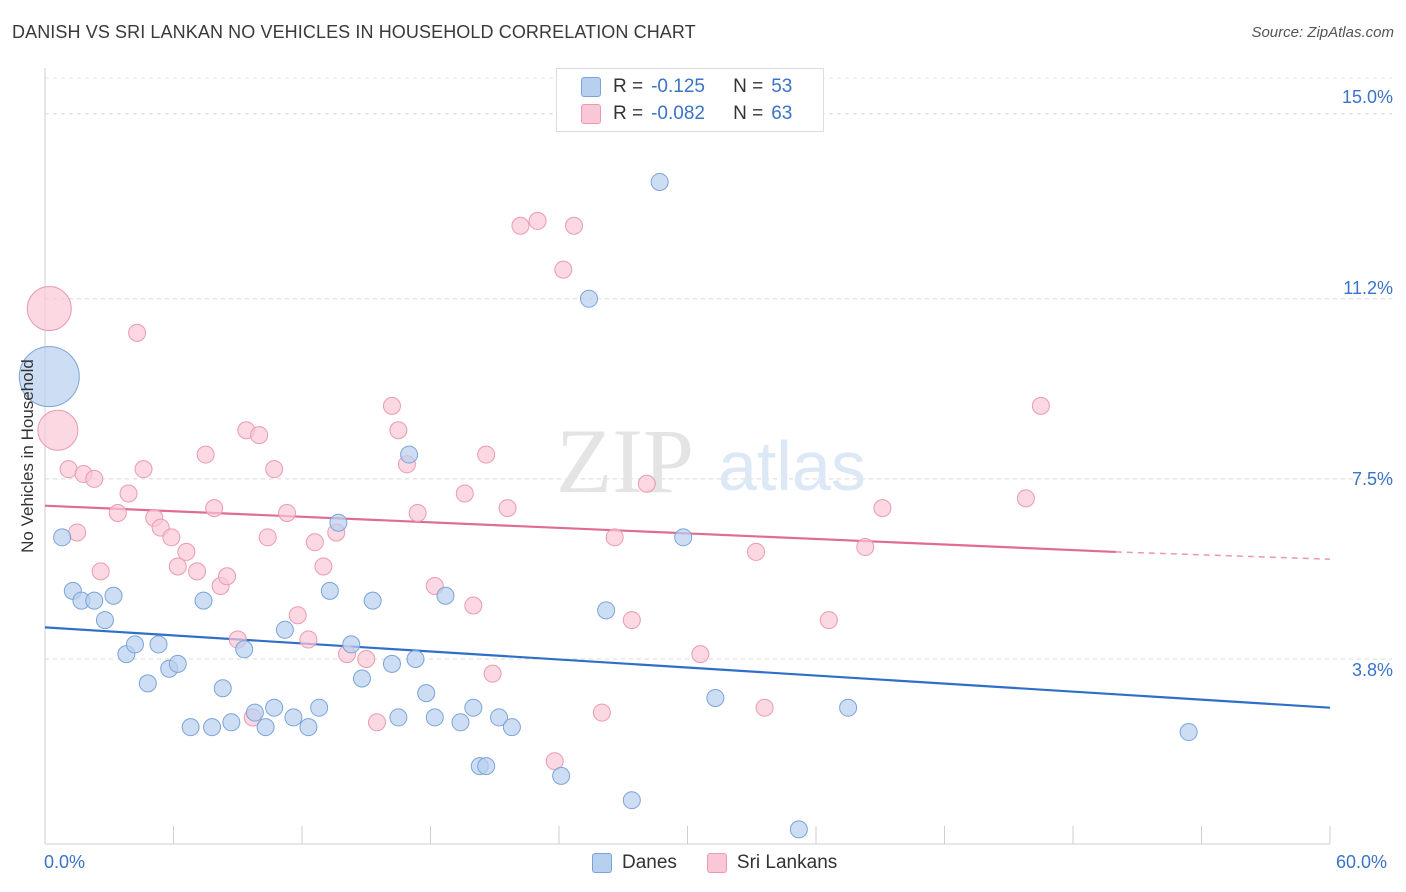  What do you see at coordinates (1372, 670) in the screenshot?
I see `y-tick-label-3-8: 3.8%` at bounding box center [1372, 670].